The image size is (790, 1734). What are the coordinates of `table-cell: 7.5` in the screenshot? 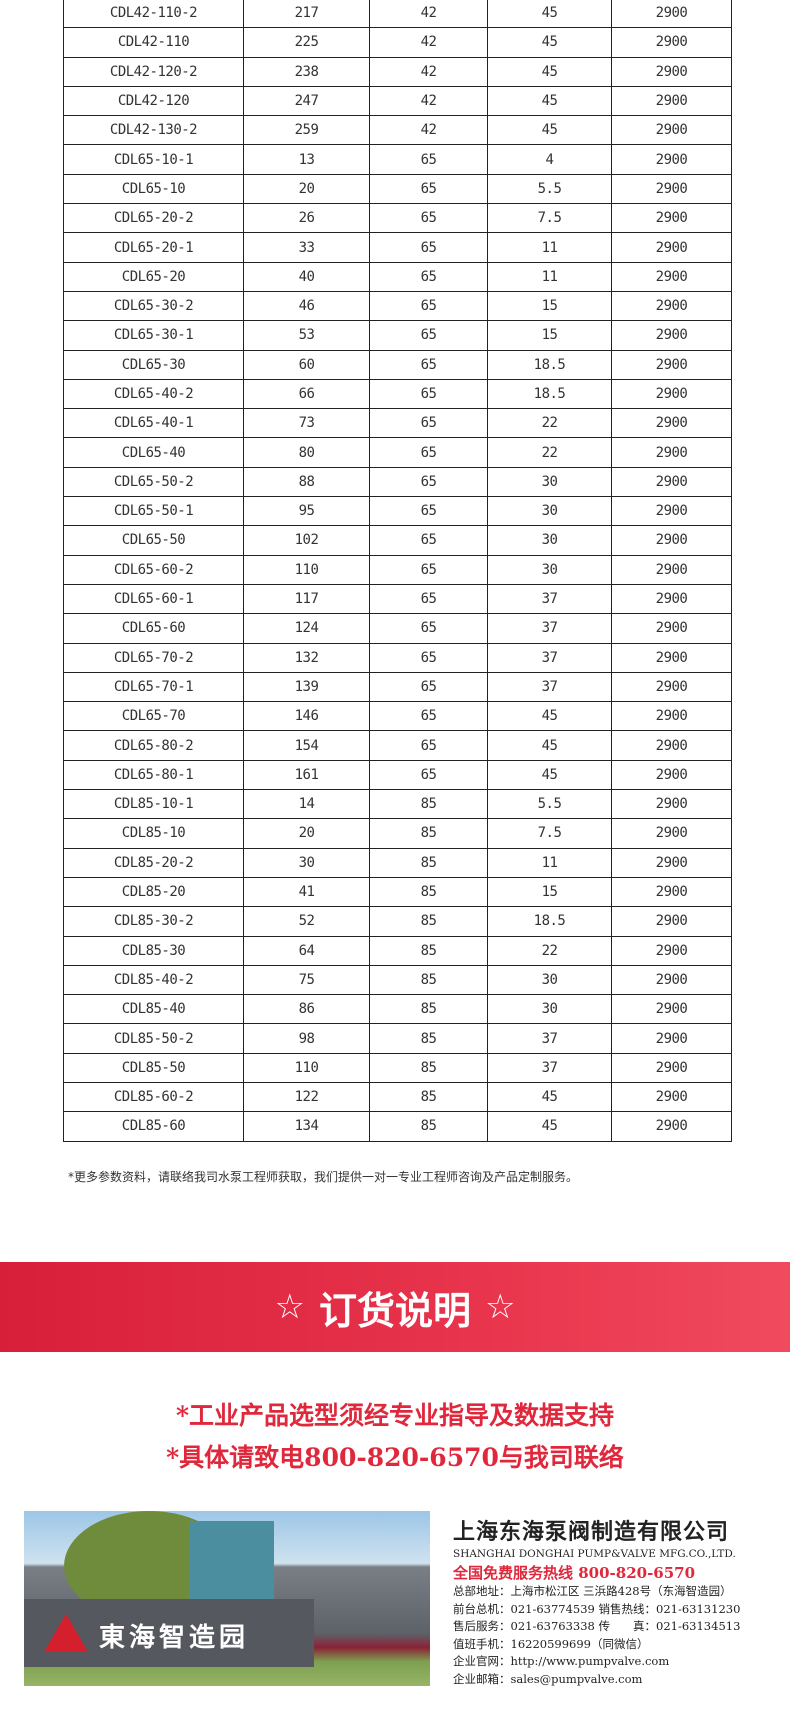 It's located at (549, 833).